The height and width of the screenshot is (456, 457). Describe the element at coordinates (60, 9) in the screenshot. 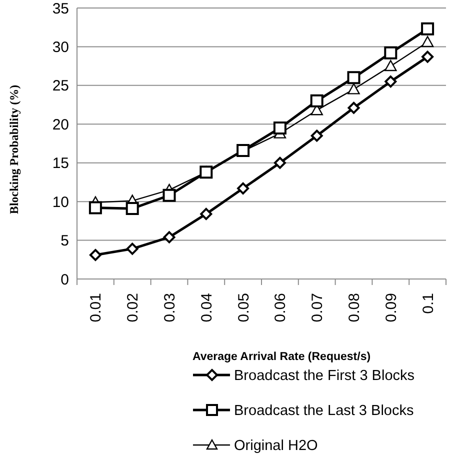

I see `y-tick-label: 35` at that location.